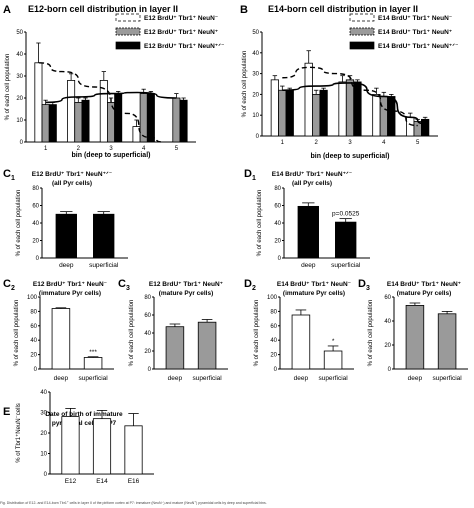 The width and height of the screenshot is (474, 508). I want to click on panel-label: C1, so click(9, 175).